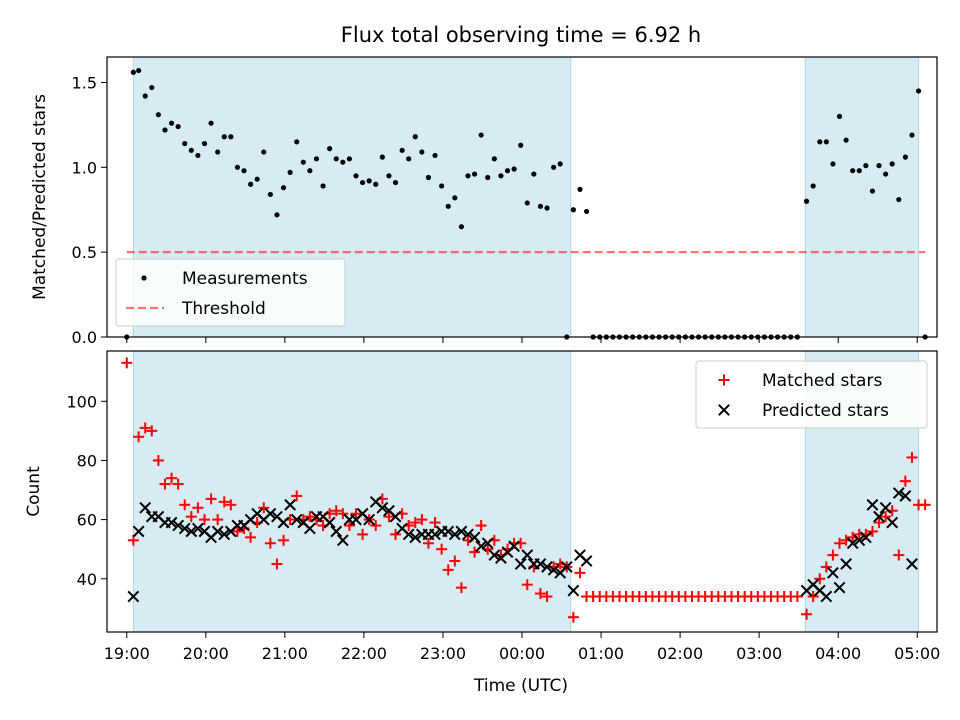  I want to click on y-tick-label: 60, so click(87, 520).